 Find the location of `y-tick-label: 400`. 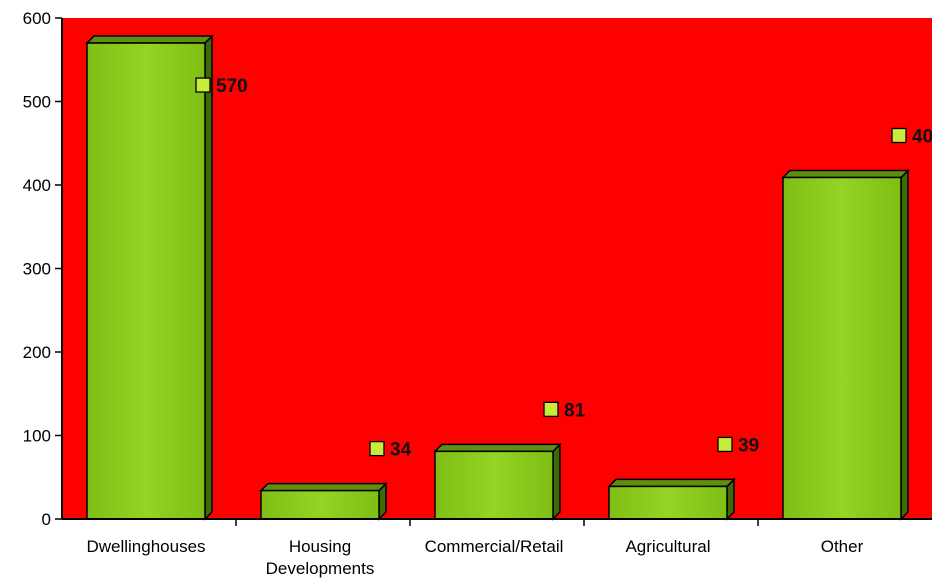

y-tick-label: 400 is located at coordinates (37, 185).